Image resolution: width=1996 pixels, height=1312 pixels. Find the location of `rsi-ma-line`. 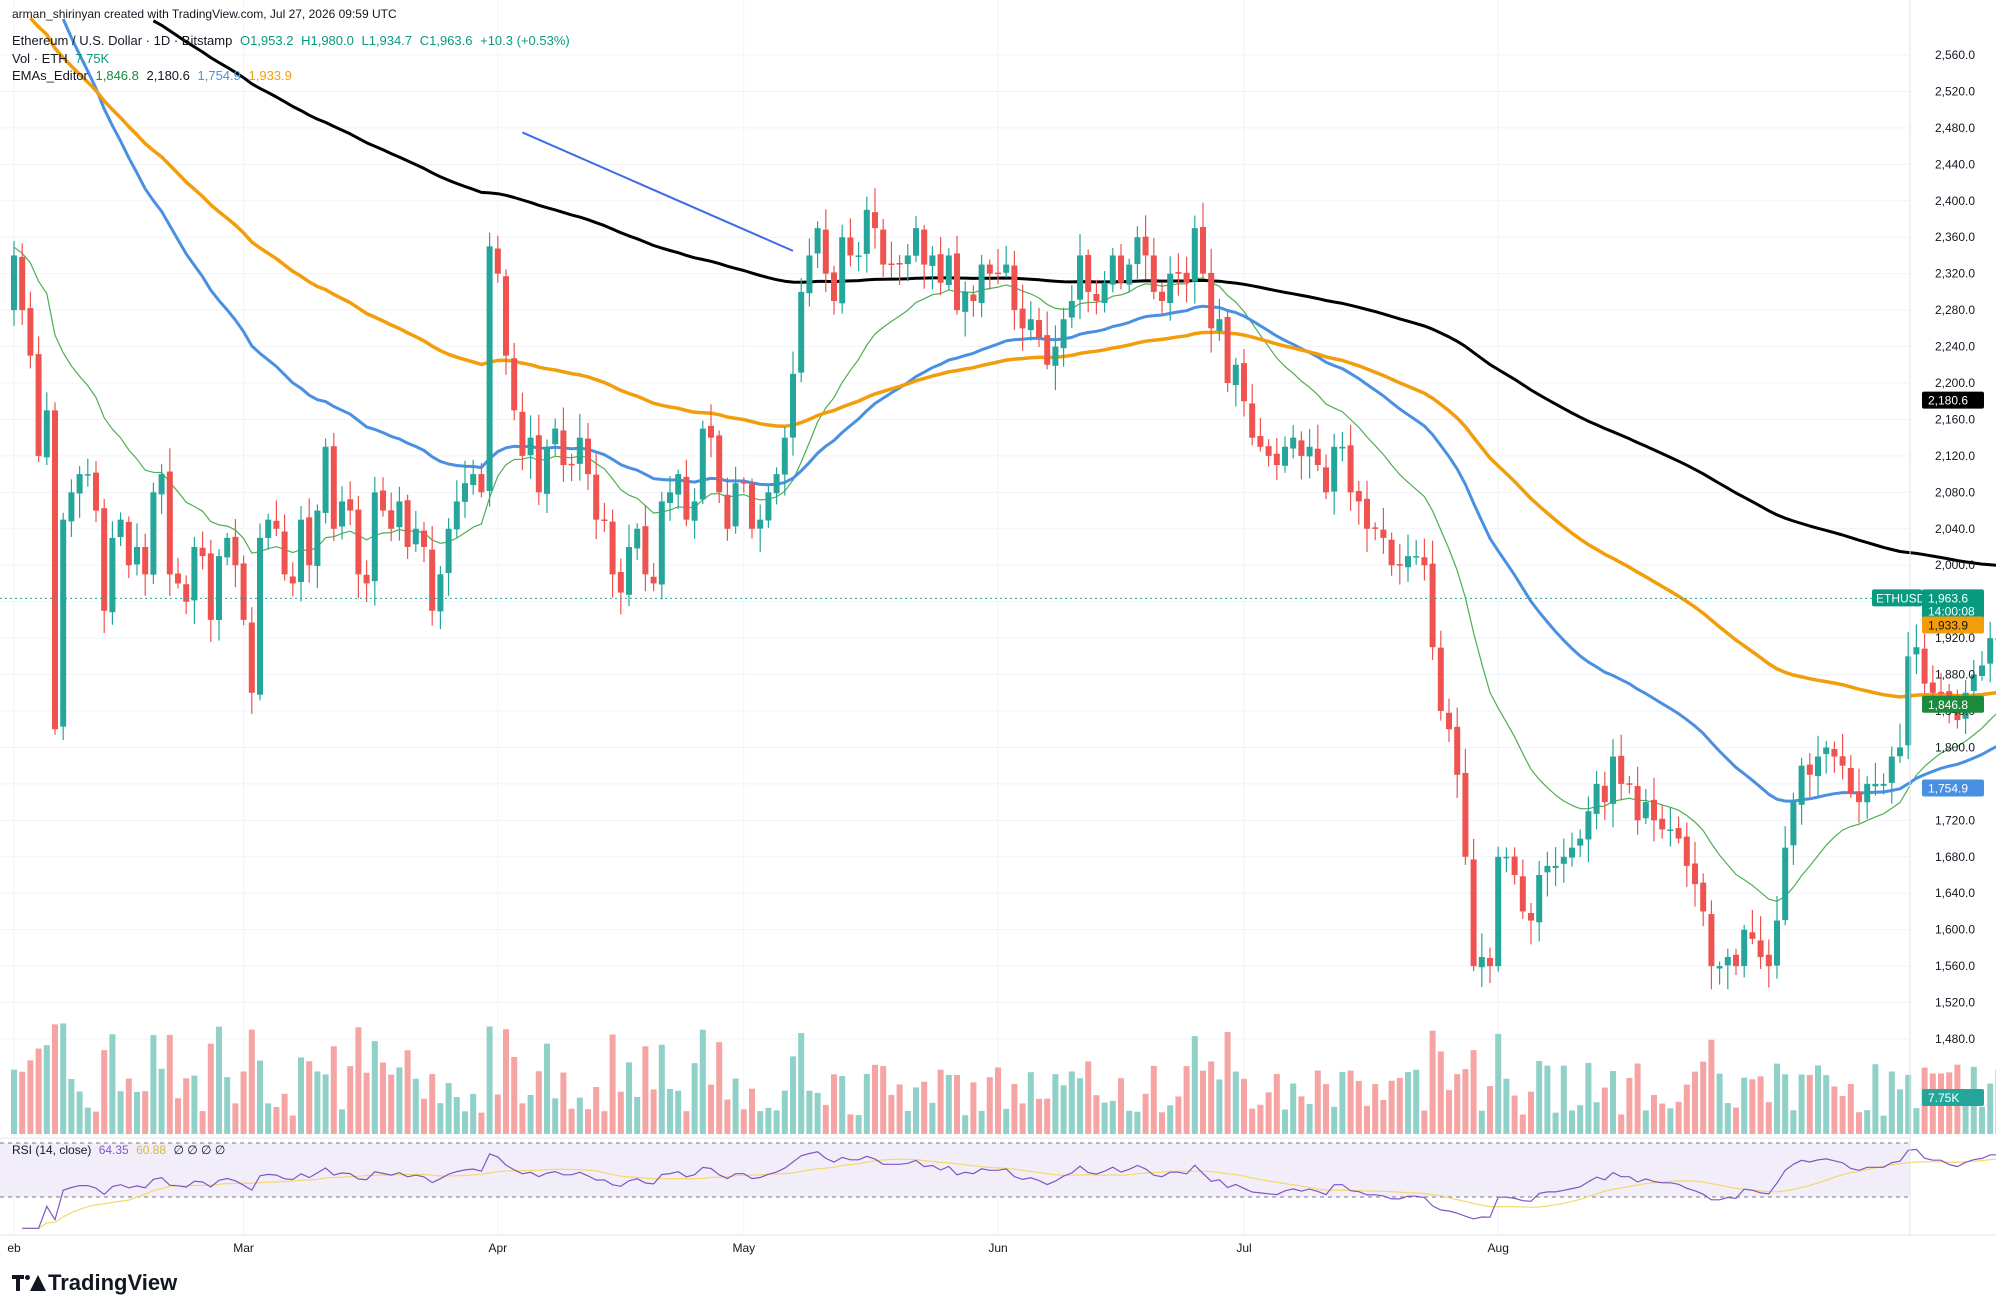

rsi-ma-line is located at coordinates (1009, 1193).